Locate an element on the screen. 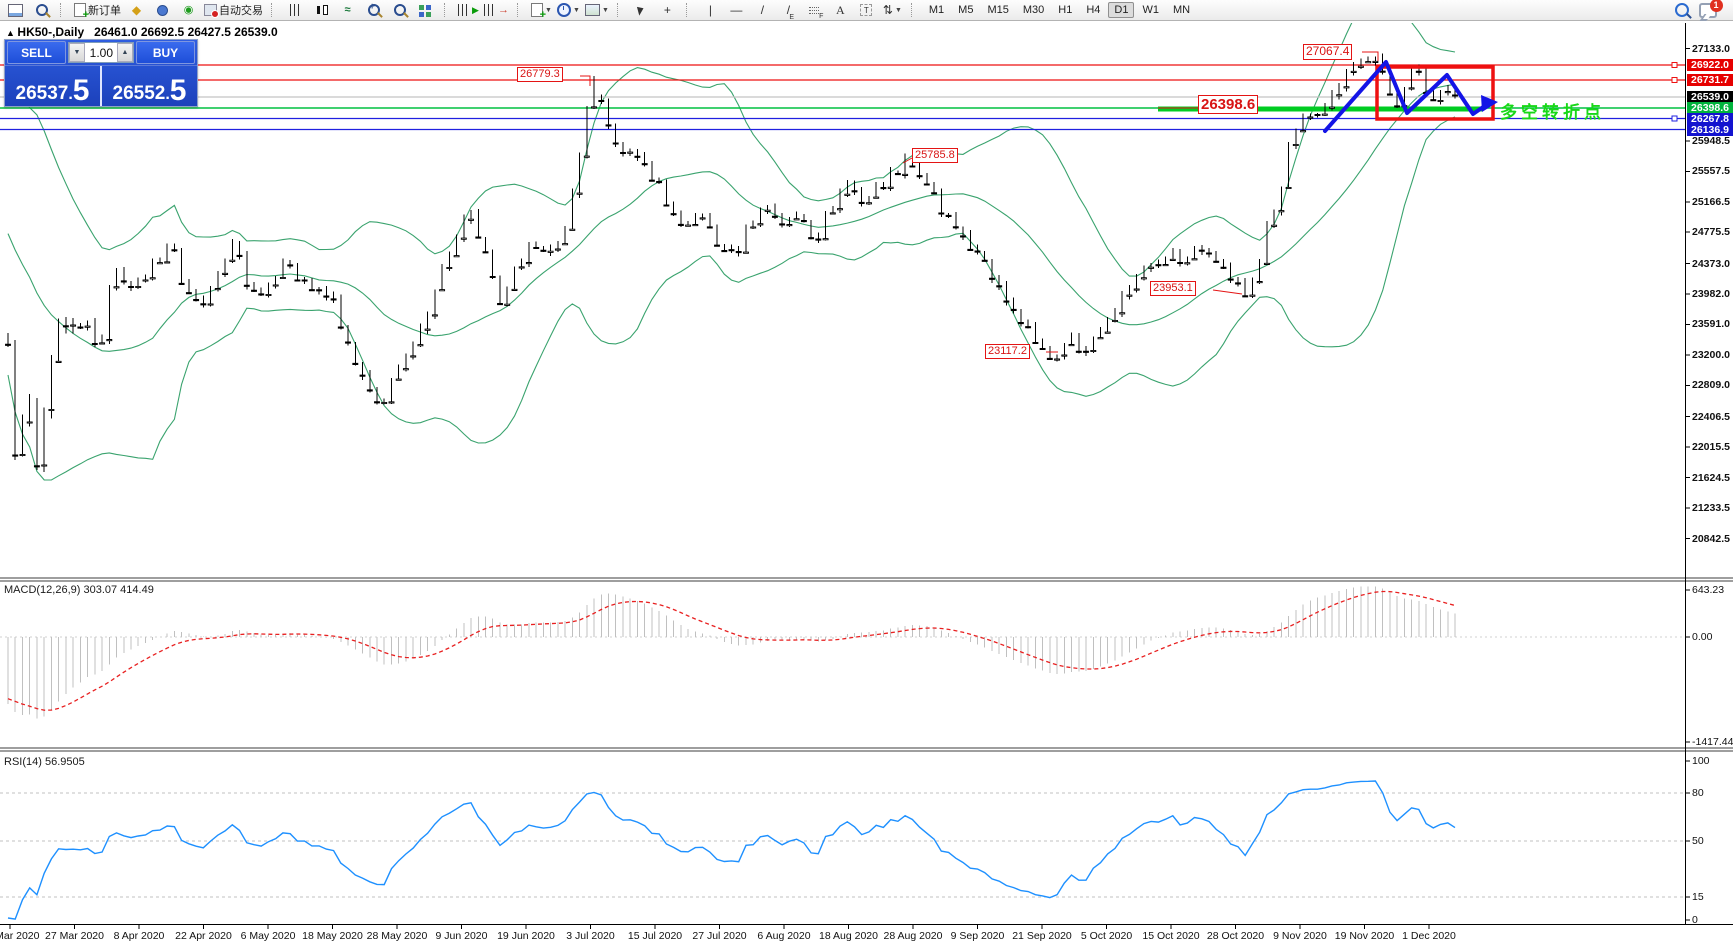 The image size is (1733, 947). gold-diamond-icon: ◆ is located at coordinates (136, 10).